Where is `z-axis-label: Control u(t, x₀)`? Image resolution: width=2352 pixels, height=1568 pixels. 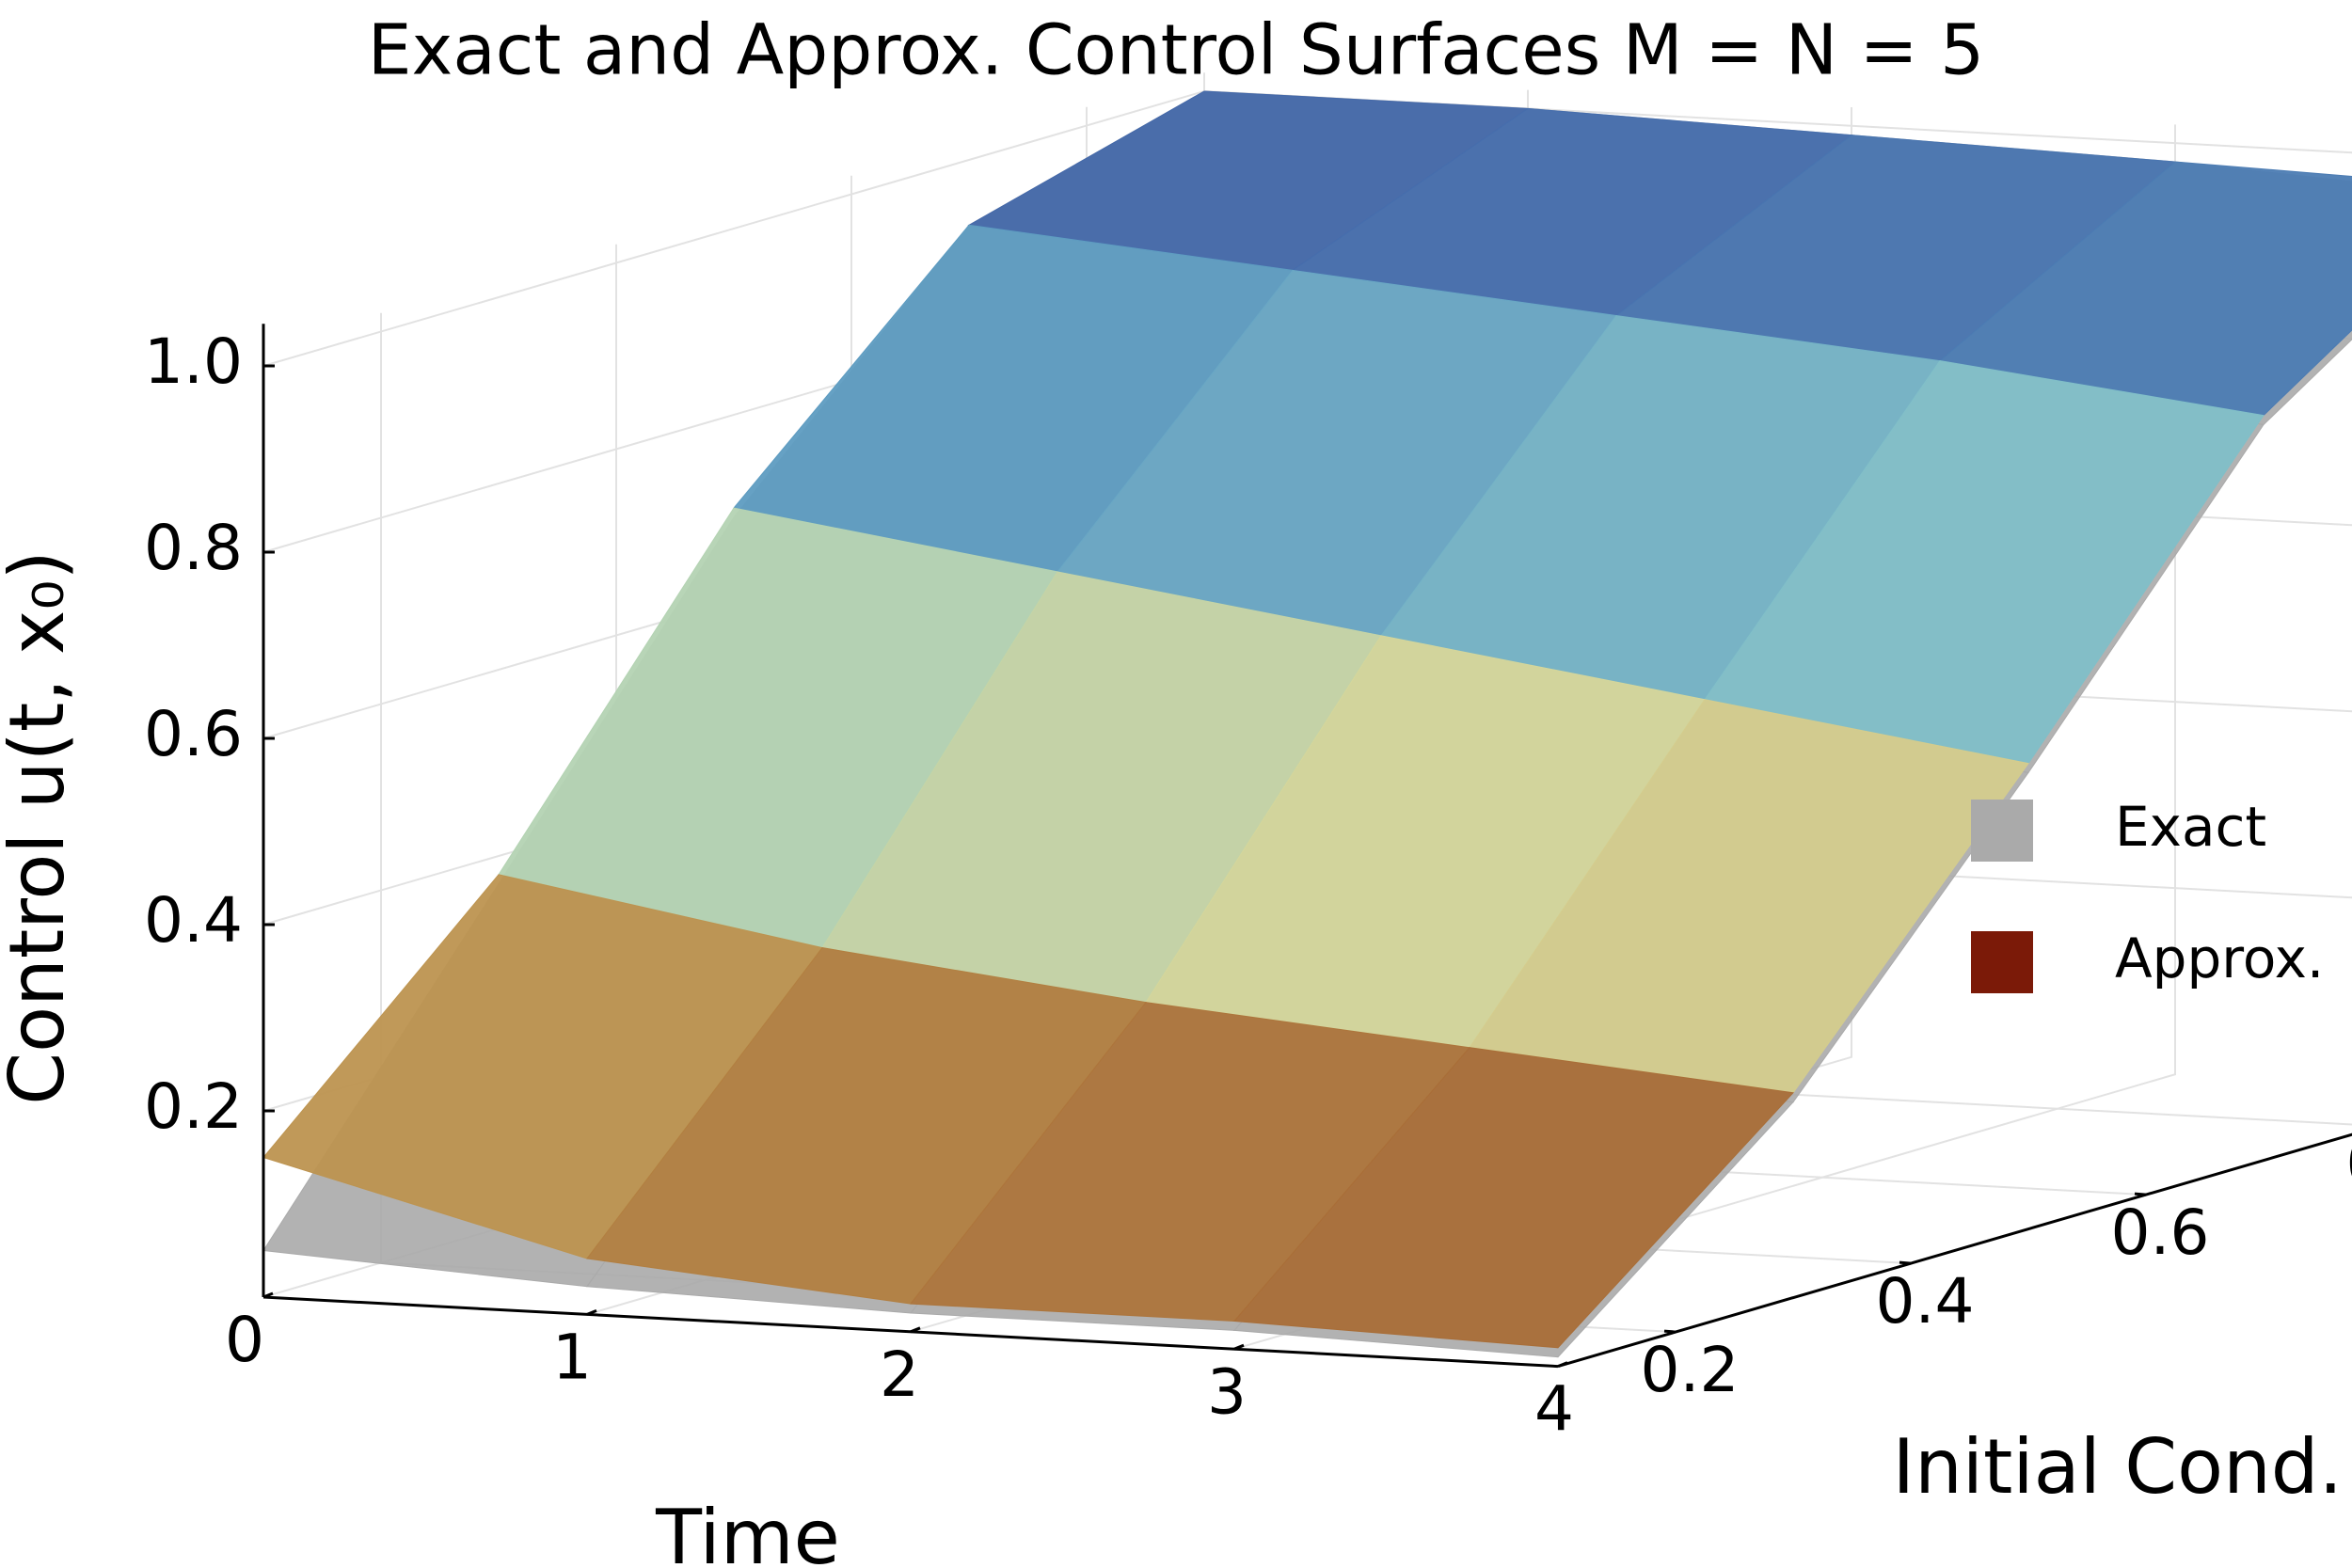 z-axis-label: Control u(t, x₀) is located at coordinates (40, 827).